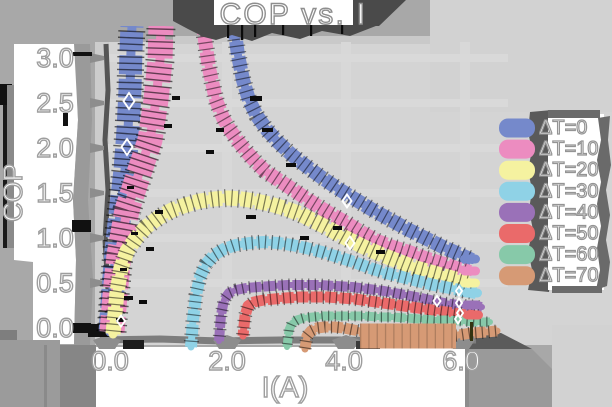 This screenshot has width=612, height=407. I want to click on svg-text: ΔT=20, so click(569, 170).